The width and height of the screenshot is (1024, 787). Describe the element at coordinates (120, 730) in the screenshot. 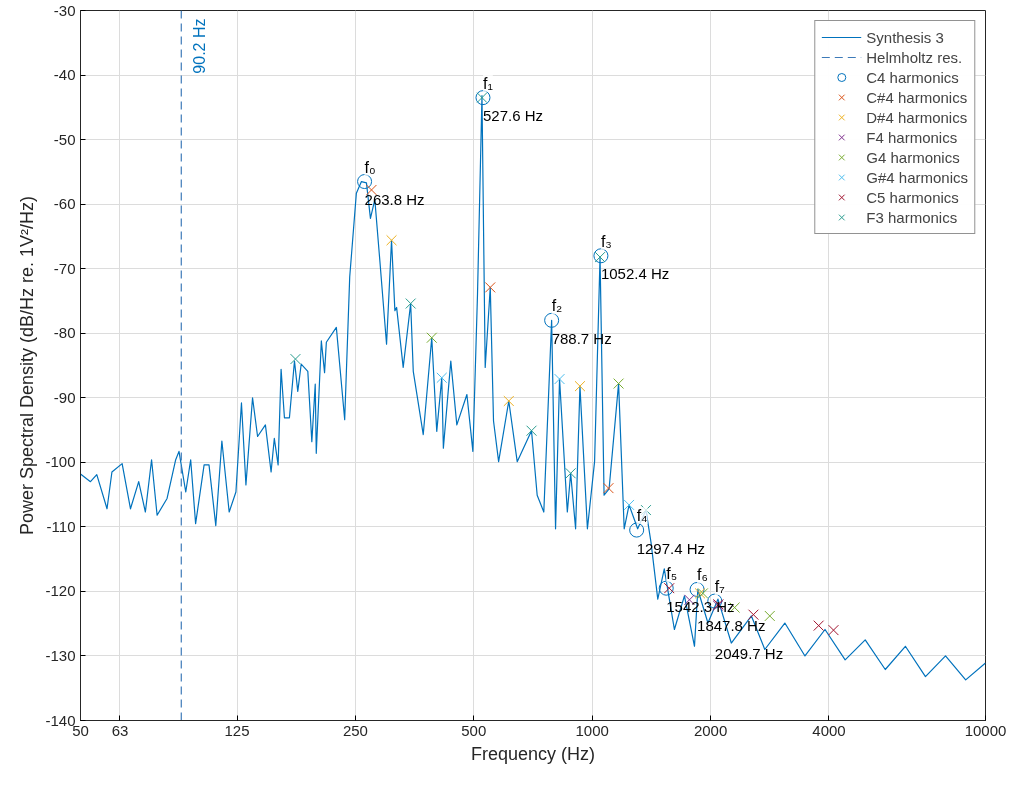

I see `x-tick-label: 63` at that location.